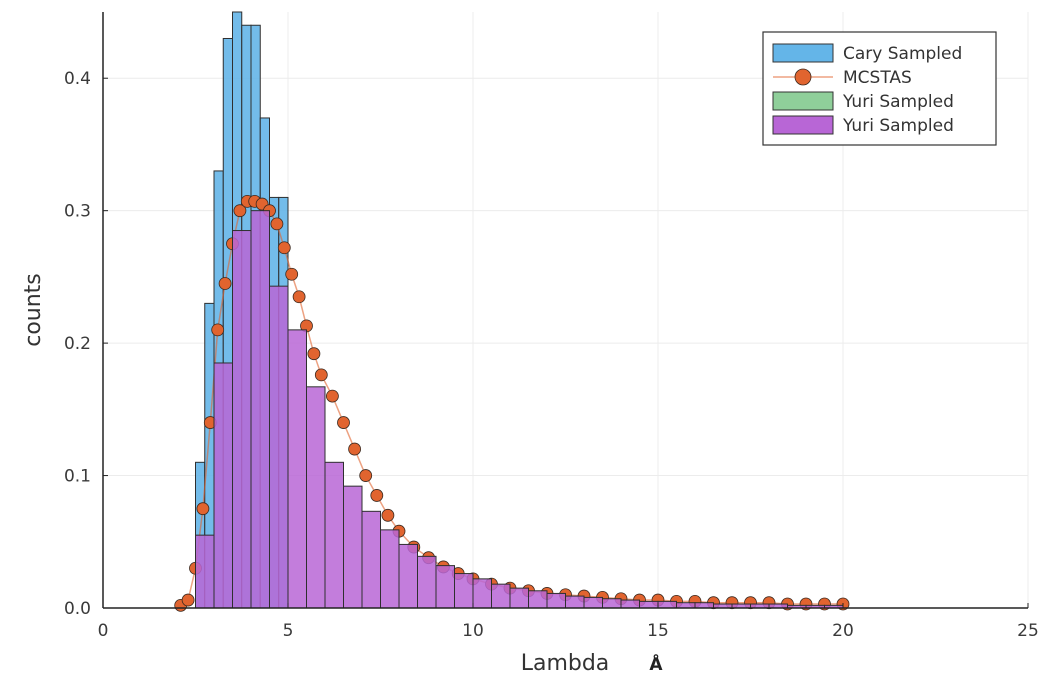 The image size is (1048, 679). What do you see at coordinates (877, 78) in the screenshot?
I see `legend-label-1: MCSTAS` at bounding box center [877, 78].